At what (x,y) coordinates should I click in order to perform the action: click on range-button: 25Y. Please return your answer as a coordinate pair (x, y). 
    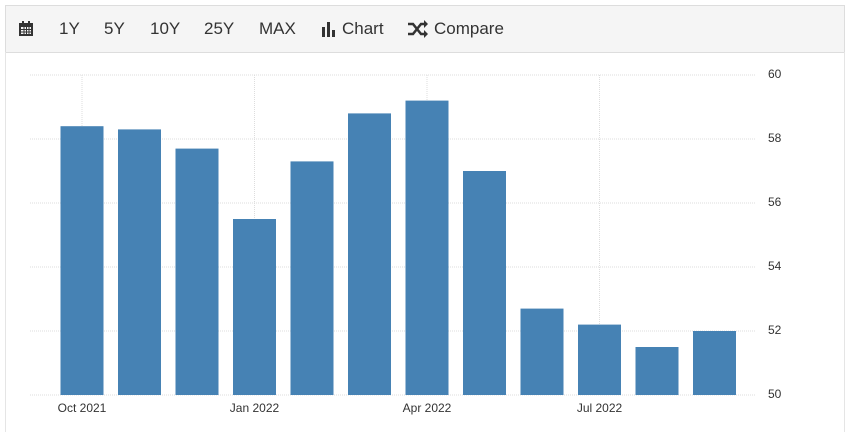
    Looking at the image, I should click on (219, 28).